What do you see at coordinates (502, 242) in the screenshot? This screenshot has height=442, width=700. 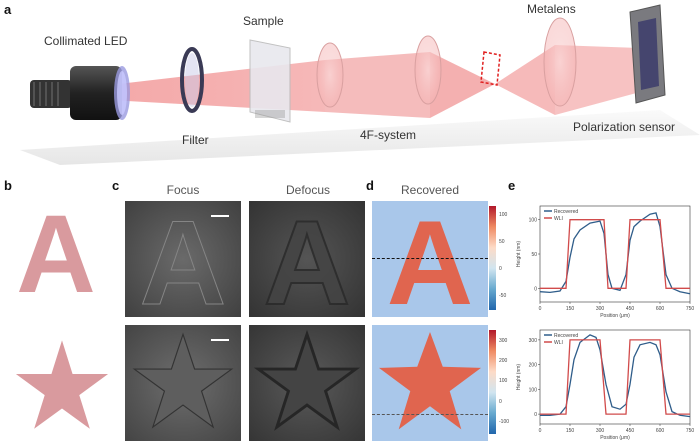 I see `cb-a-tick-1: 50` at bounding box center [502, 242].